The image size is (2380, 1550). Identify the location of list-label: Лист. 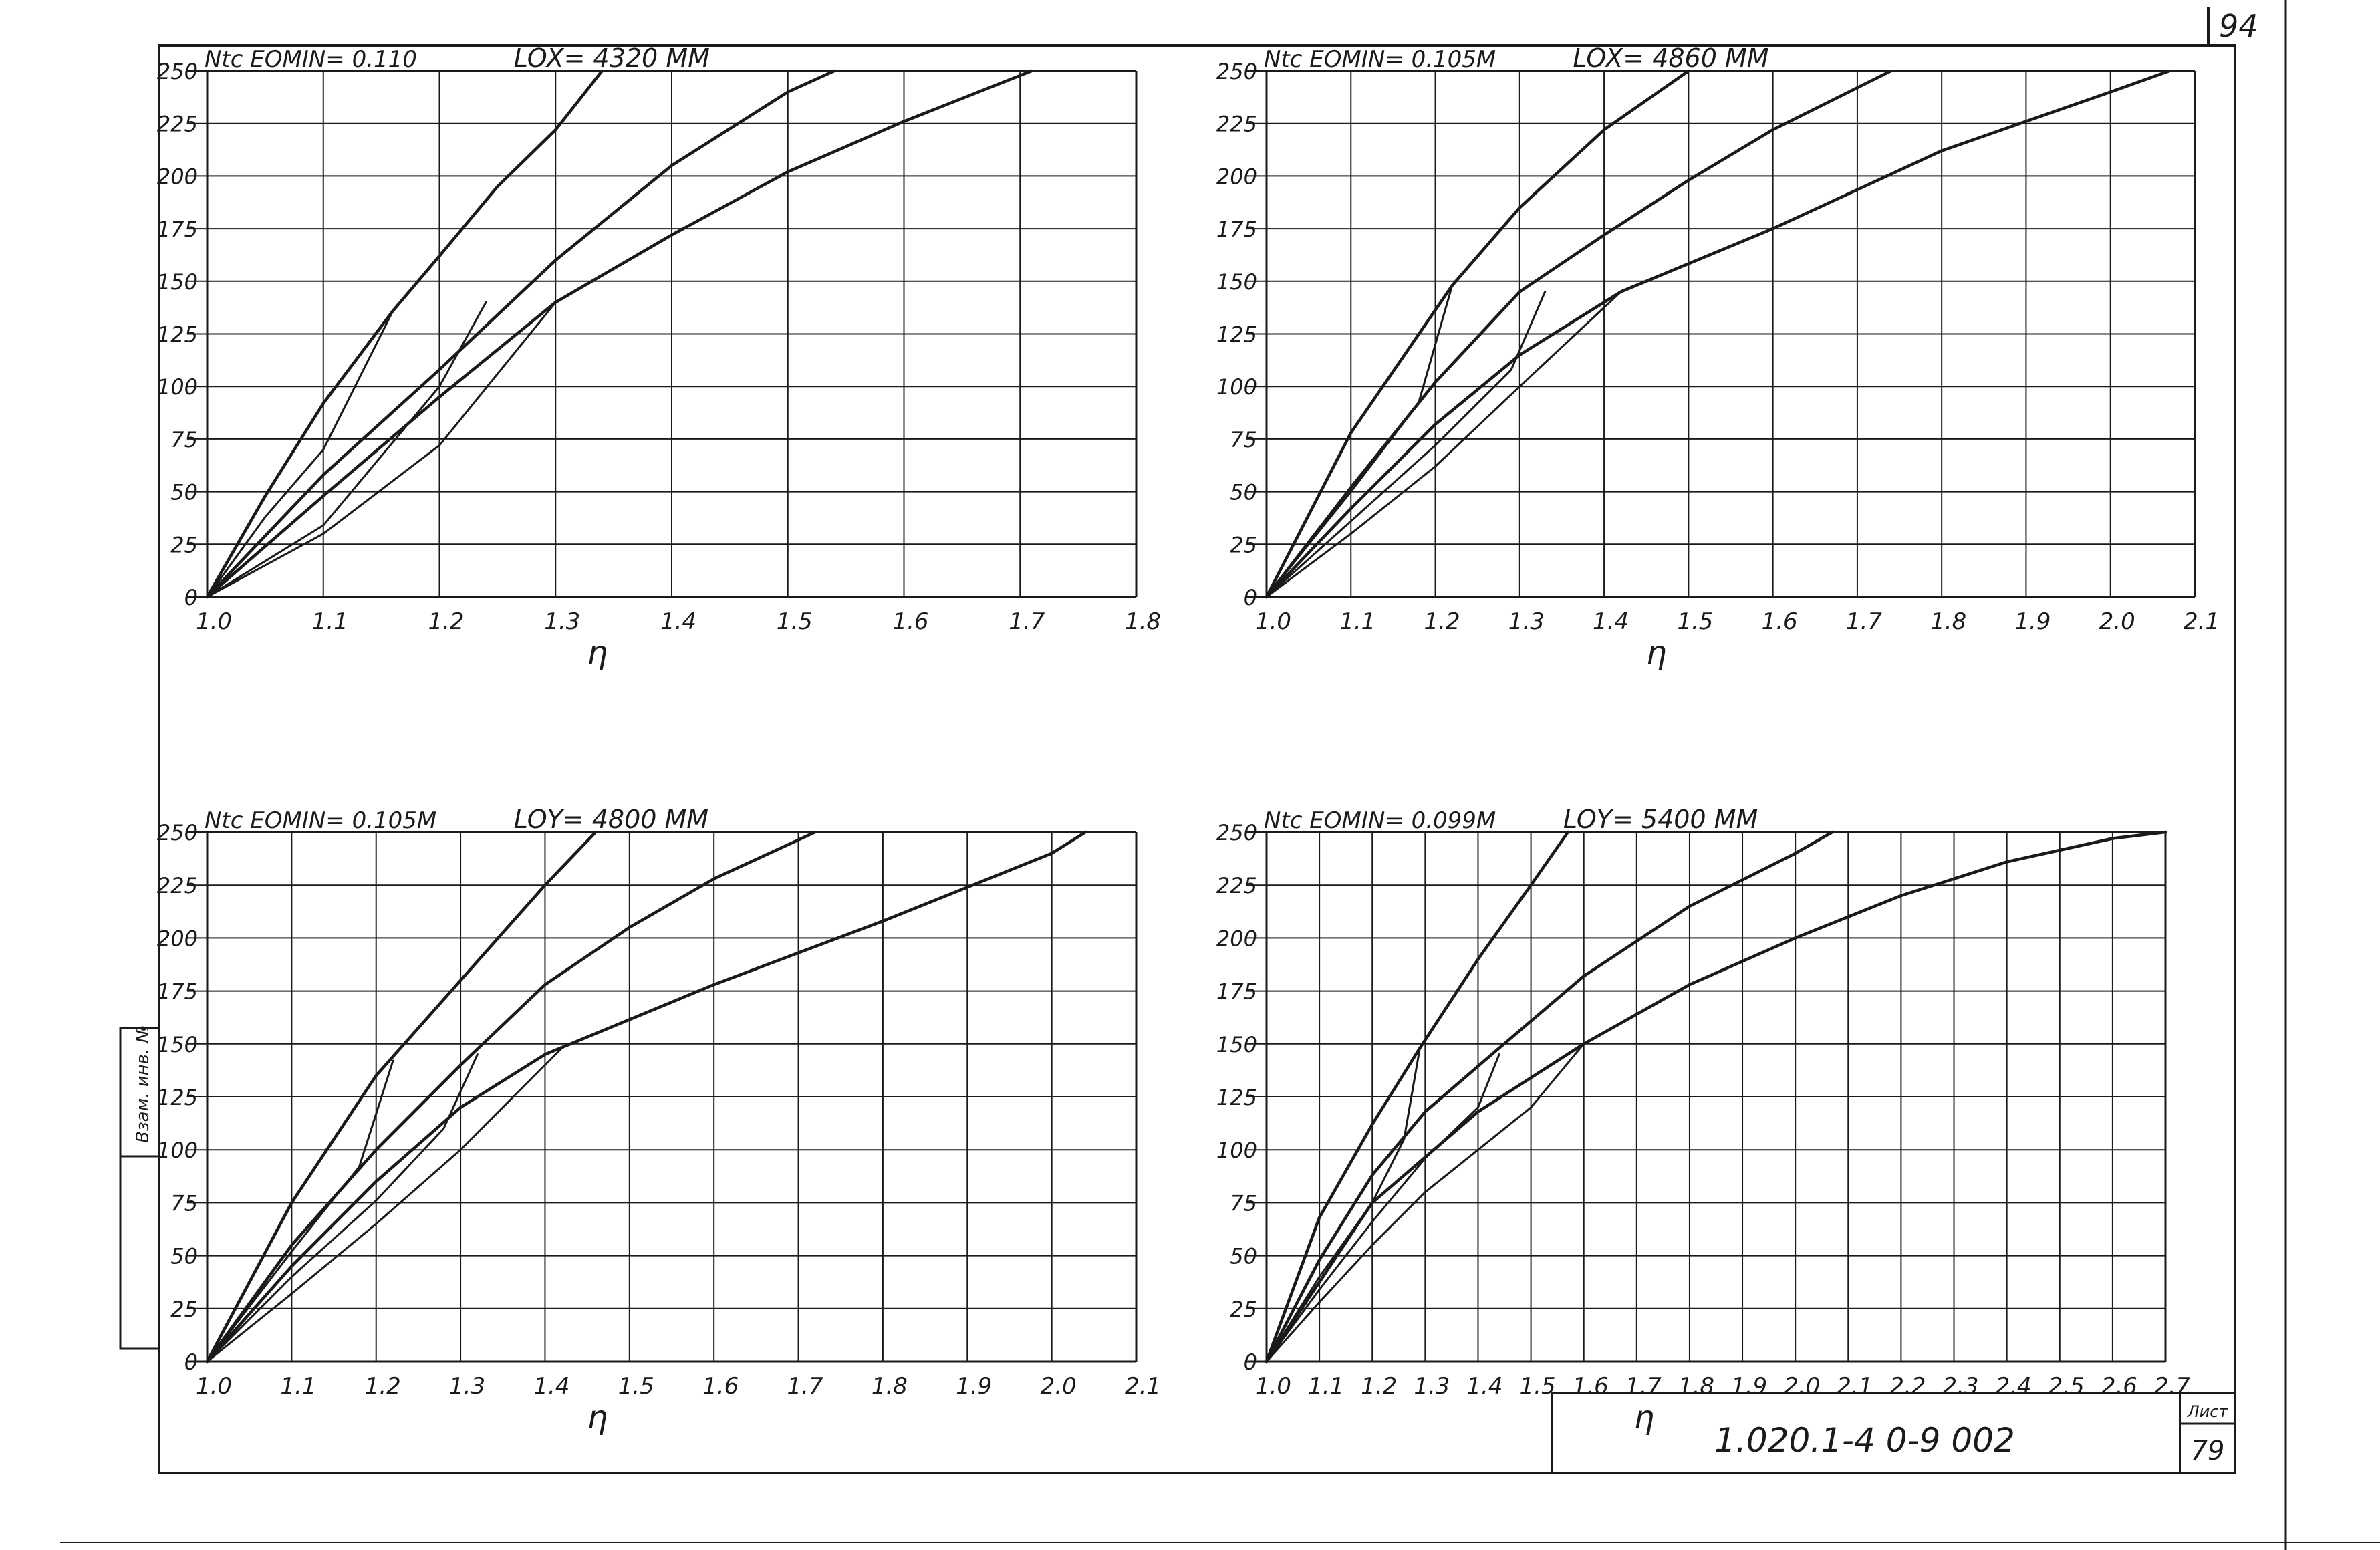
(2208, 1411).